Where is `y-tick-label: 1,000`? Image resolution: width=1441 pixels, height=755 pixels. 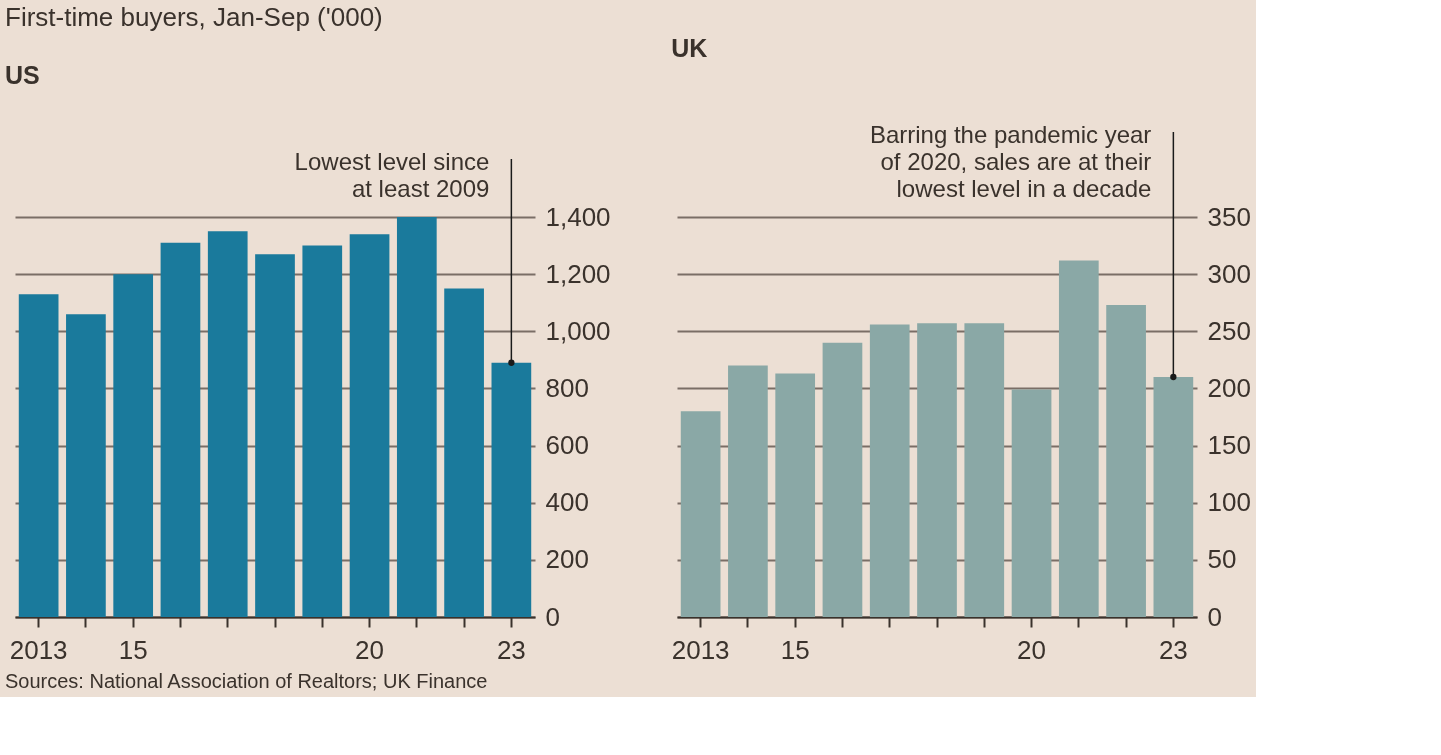 y-tick-label: 1,000 is located at coordinates (578, 330).